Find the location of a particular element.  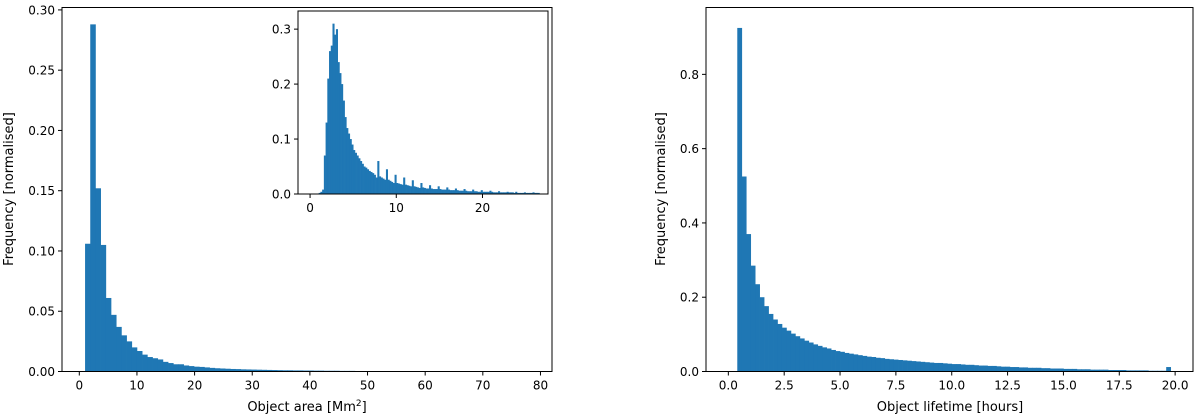

right-y-axis-label: Frequency [normalised] is located at coordinates (661, 189).